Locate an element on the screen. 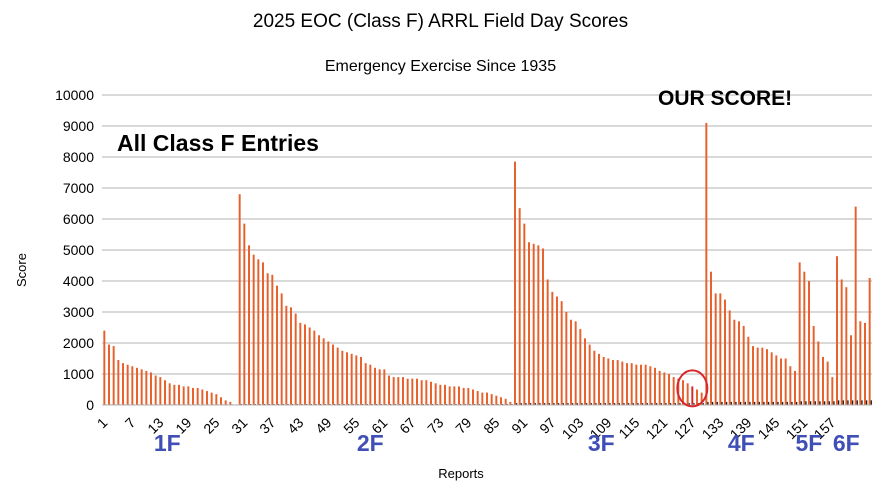  class-label-1f: 1F is located at coordinates (167, 443).